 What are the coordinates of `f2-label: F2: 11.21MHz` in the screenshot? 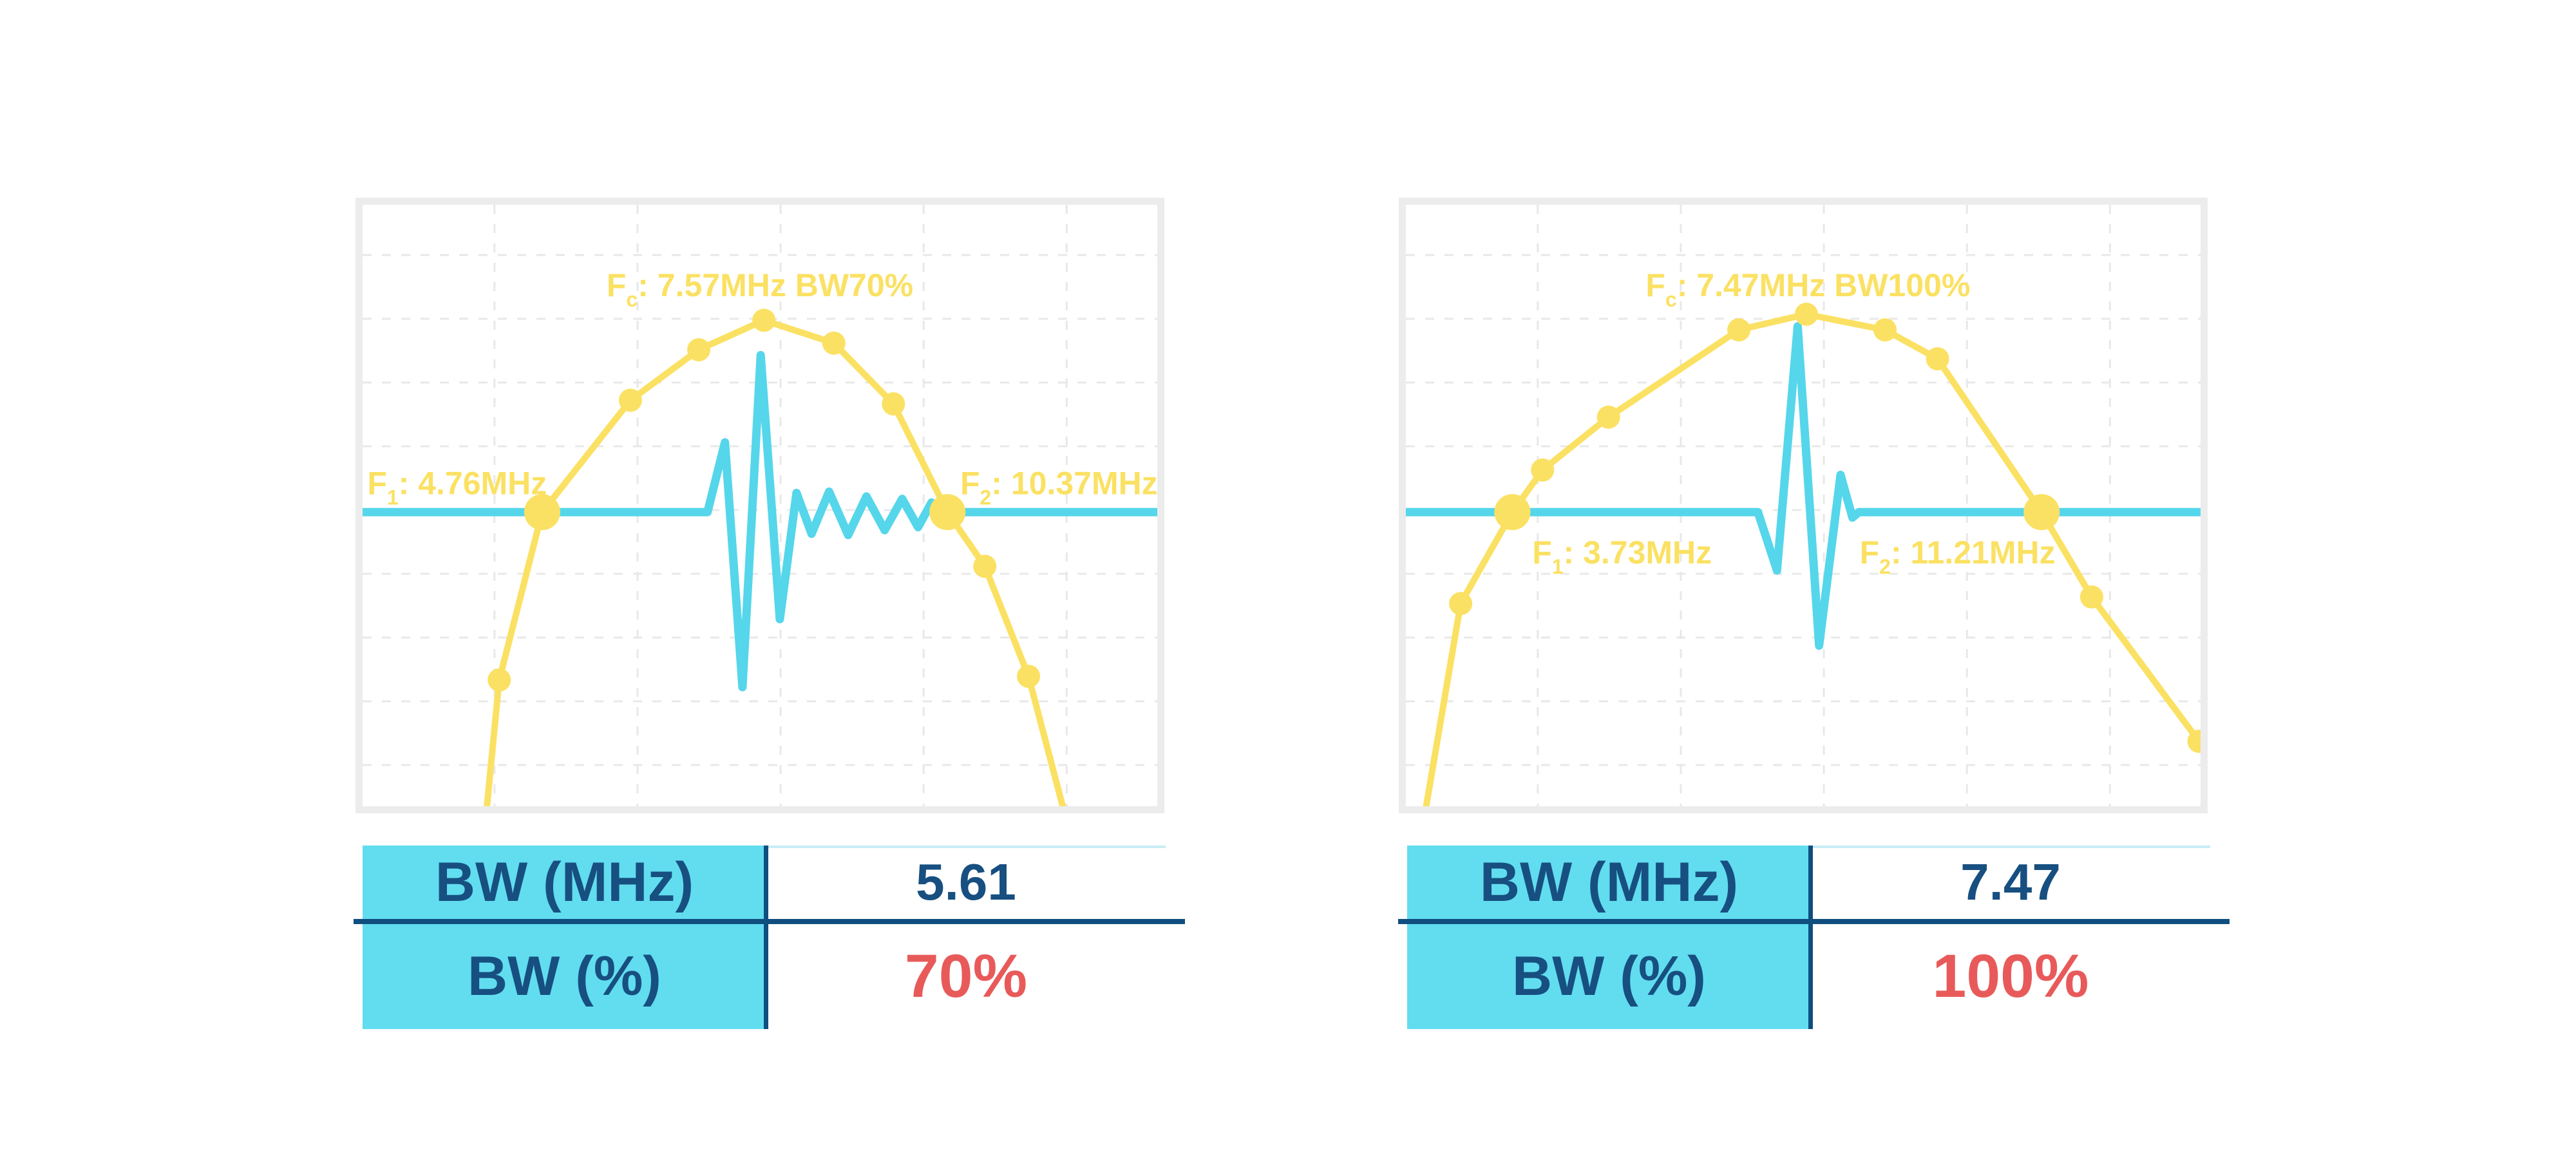 It's located at (1958, 556).